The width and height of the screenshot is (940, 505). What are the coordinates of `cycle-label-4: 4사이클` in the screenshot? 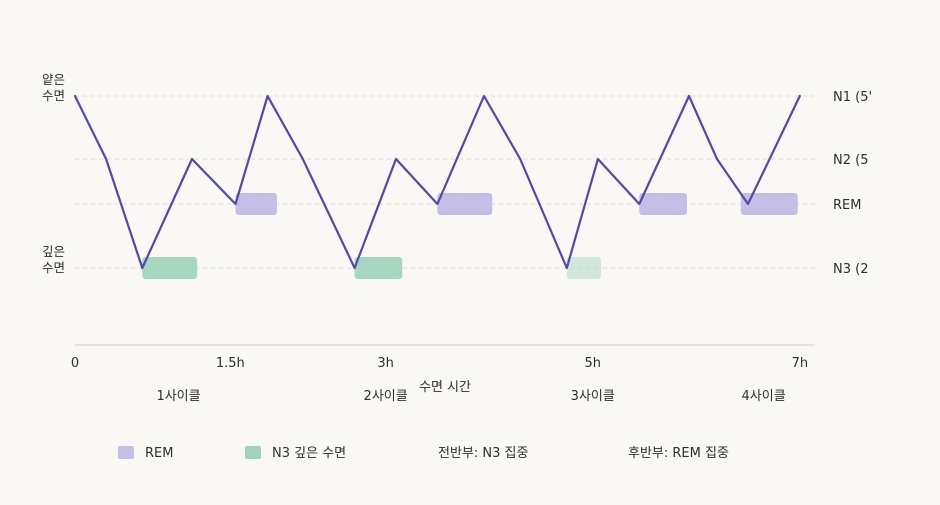 It's located at (764, 396).